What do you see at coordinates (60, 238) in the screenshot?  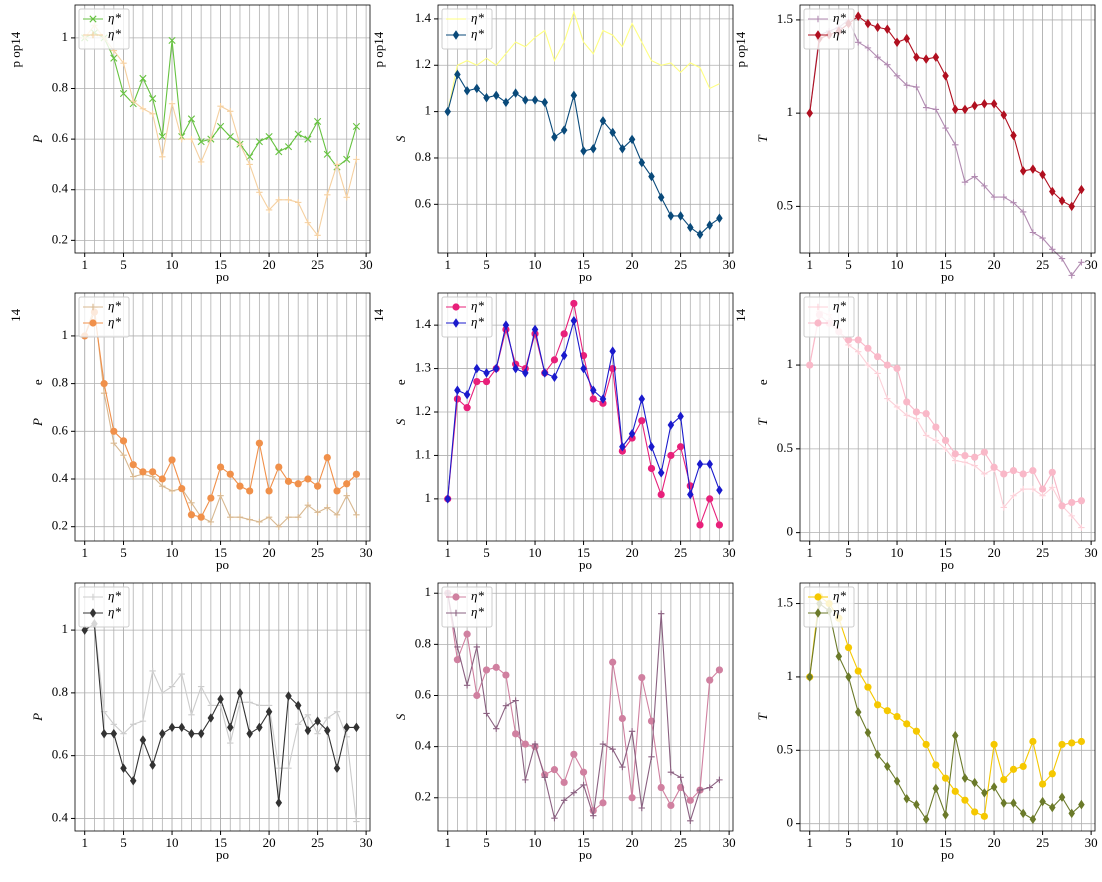 I see `y-tick-label: 0.2` at bounding box center [60, 238].